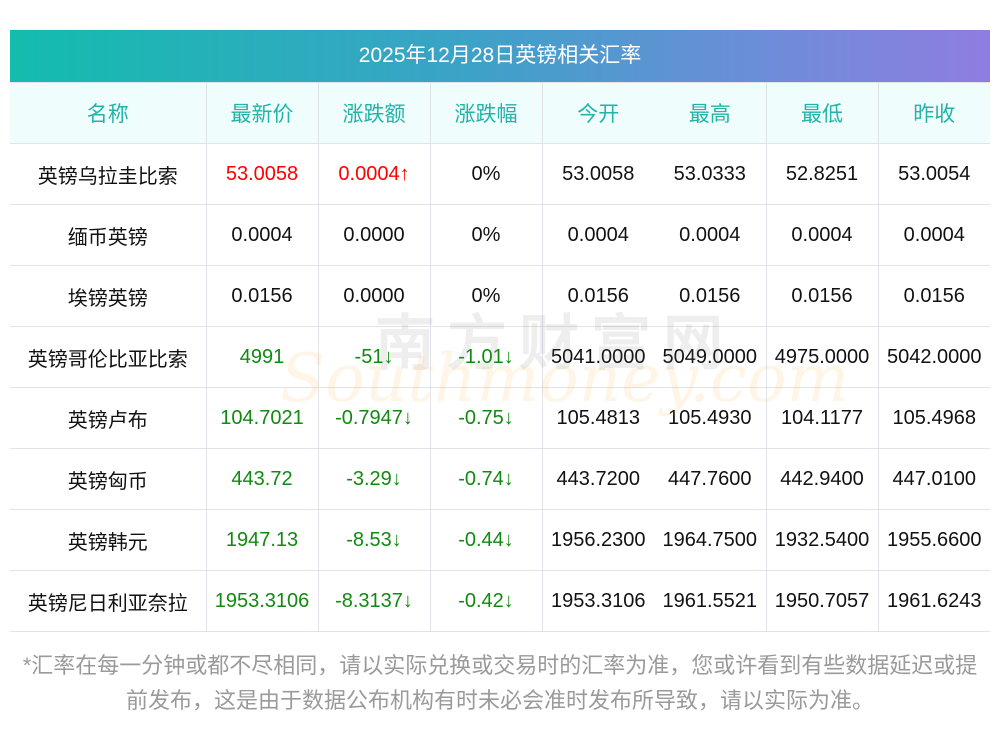  Describe the element at coordinates (486, 540) in the screenshot. I see `change-percent: -0.44↓` at that location.